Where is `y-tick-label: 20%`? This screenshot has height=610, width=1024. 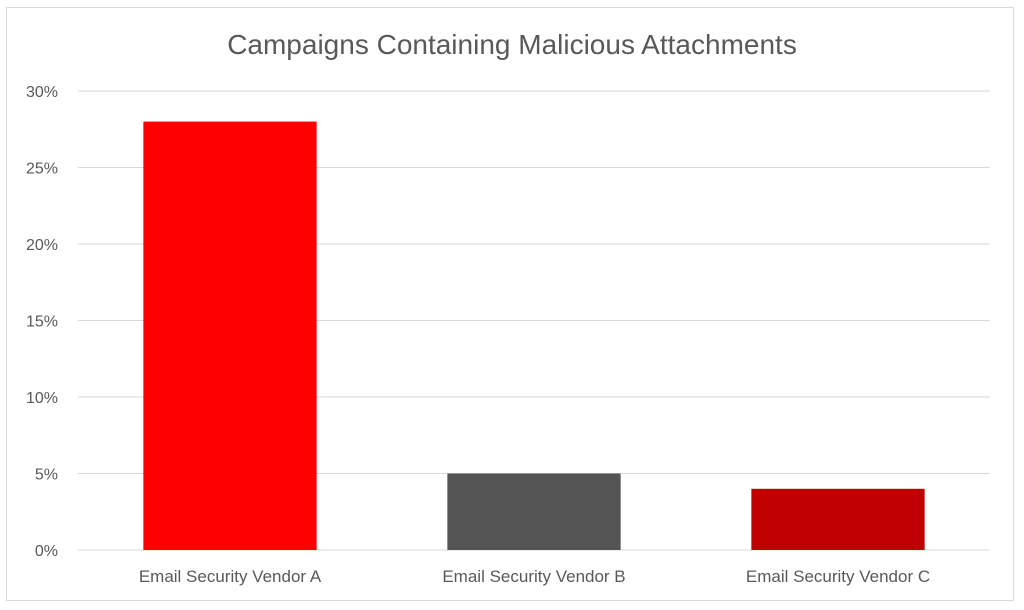
y-tick-label: 20% is located at coordinates (42, 245).